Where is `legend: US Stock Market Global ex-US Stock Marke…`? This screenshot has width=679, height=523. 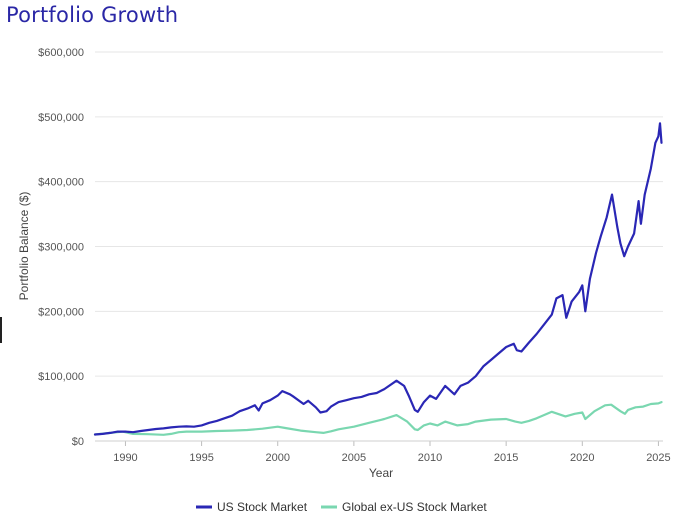
legend: US Stock Market Global ex-US Stock Marke… is located at coordinates (341, 507).